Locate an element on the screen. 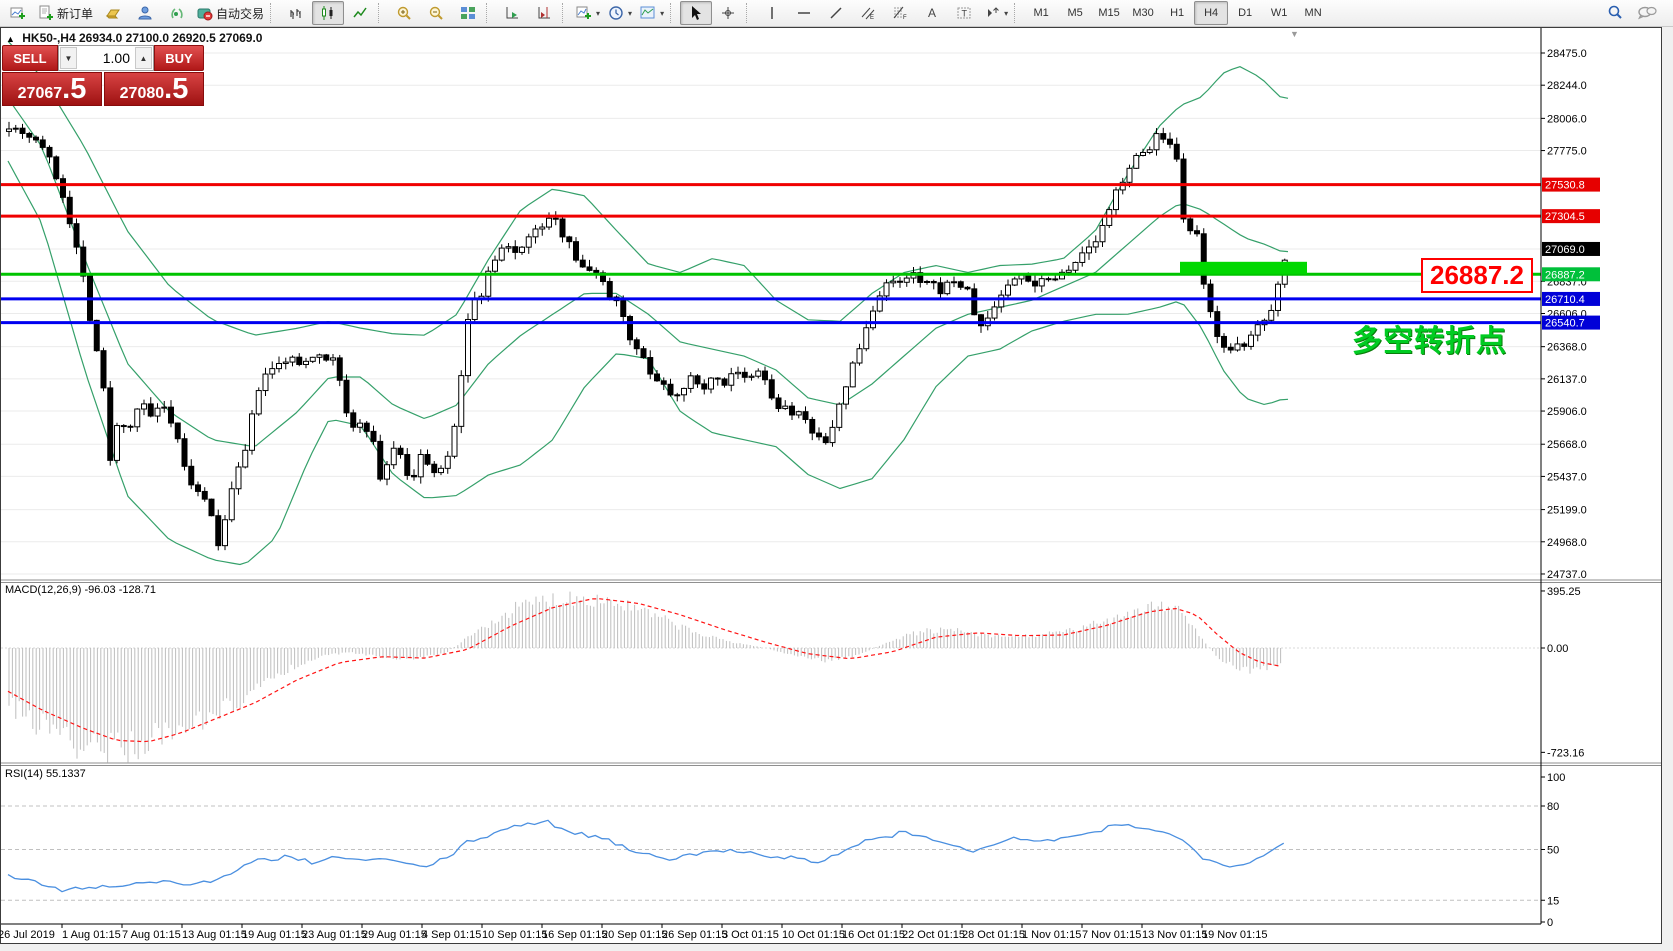  chart-shift-icon is located at coordinates (544, 13).